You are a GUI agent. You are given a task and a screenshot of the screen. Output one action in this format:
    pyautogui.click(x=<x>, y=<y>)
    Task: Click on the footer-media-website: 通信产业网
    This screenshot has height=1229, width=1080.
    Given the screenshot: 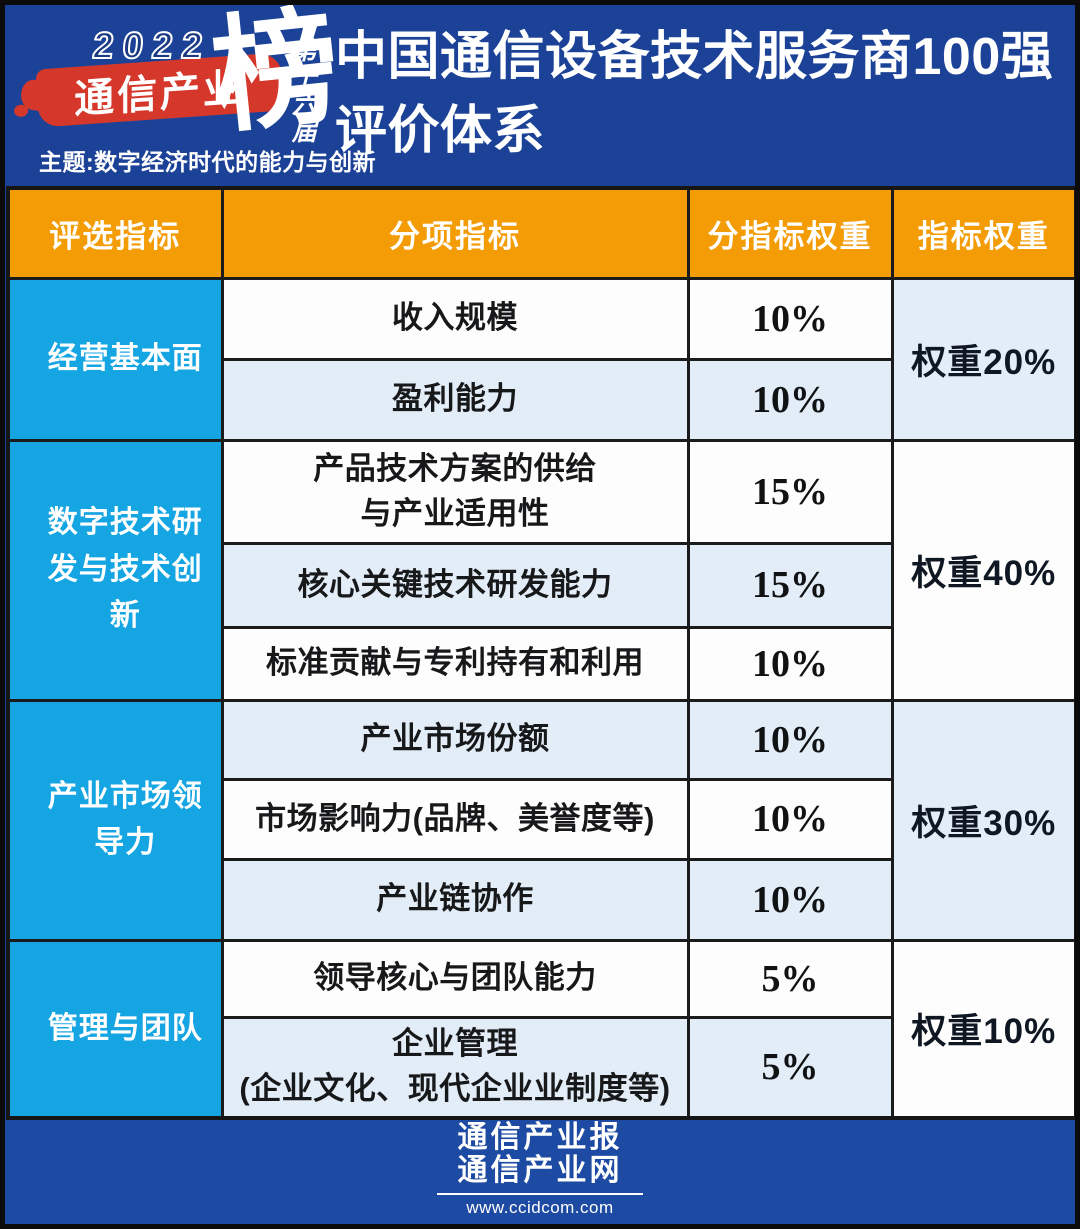 What is the action you would take?
    pyautogui.click(x=540, y=1171)
    